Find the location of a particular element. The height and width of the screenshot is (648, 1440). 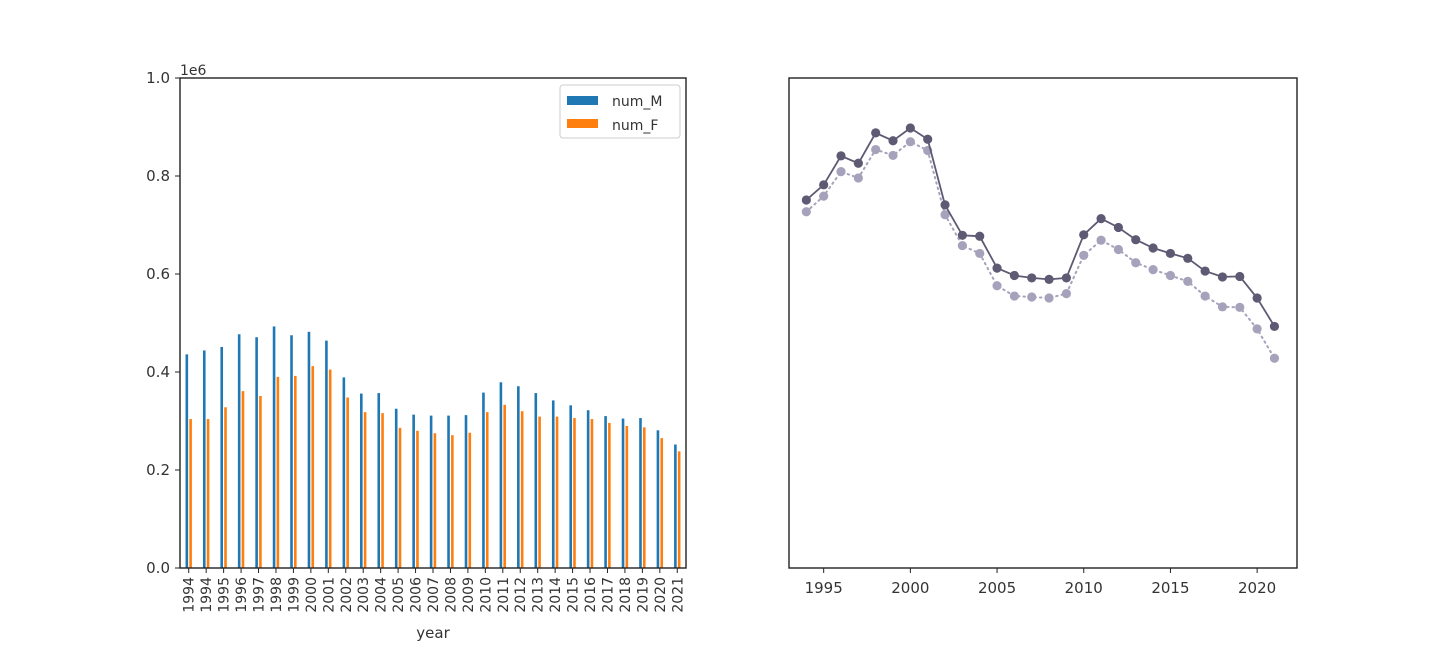

legend-swatch-num-m is located at coordinates (582, 100).